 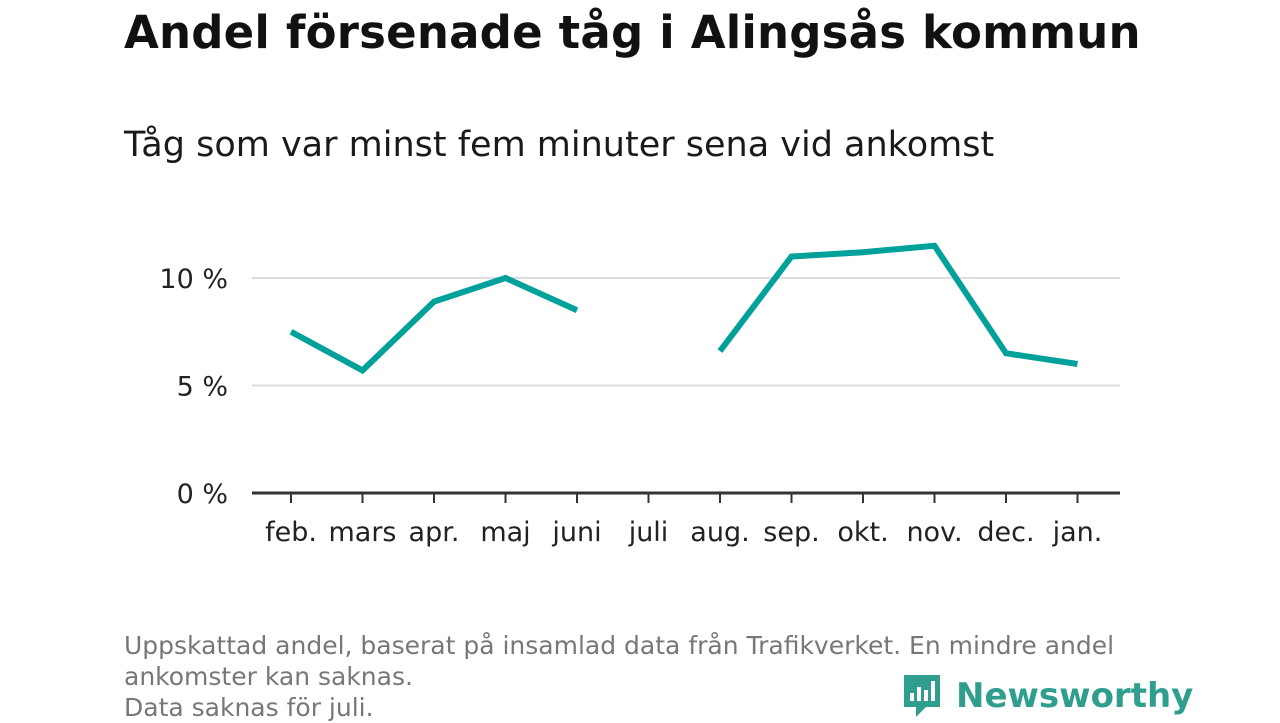 I want to click on x-tick-label: apr., so click(x=434, y=532).